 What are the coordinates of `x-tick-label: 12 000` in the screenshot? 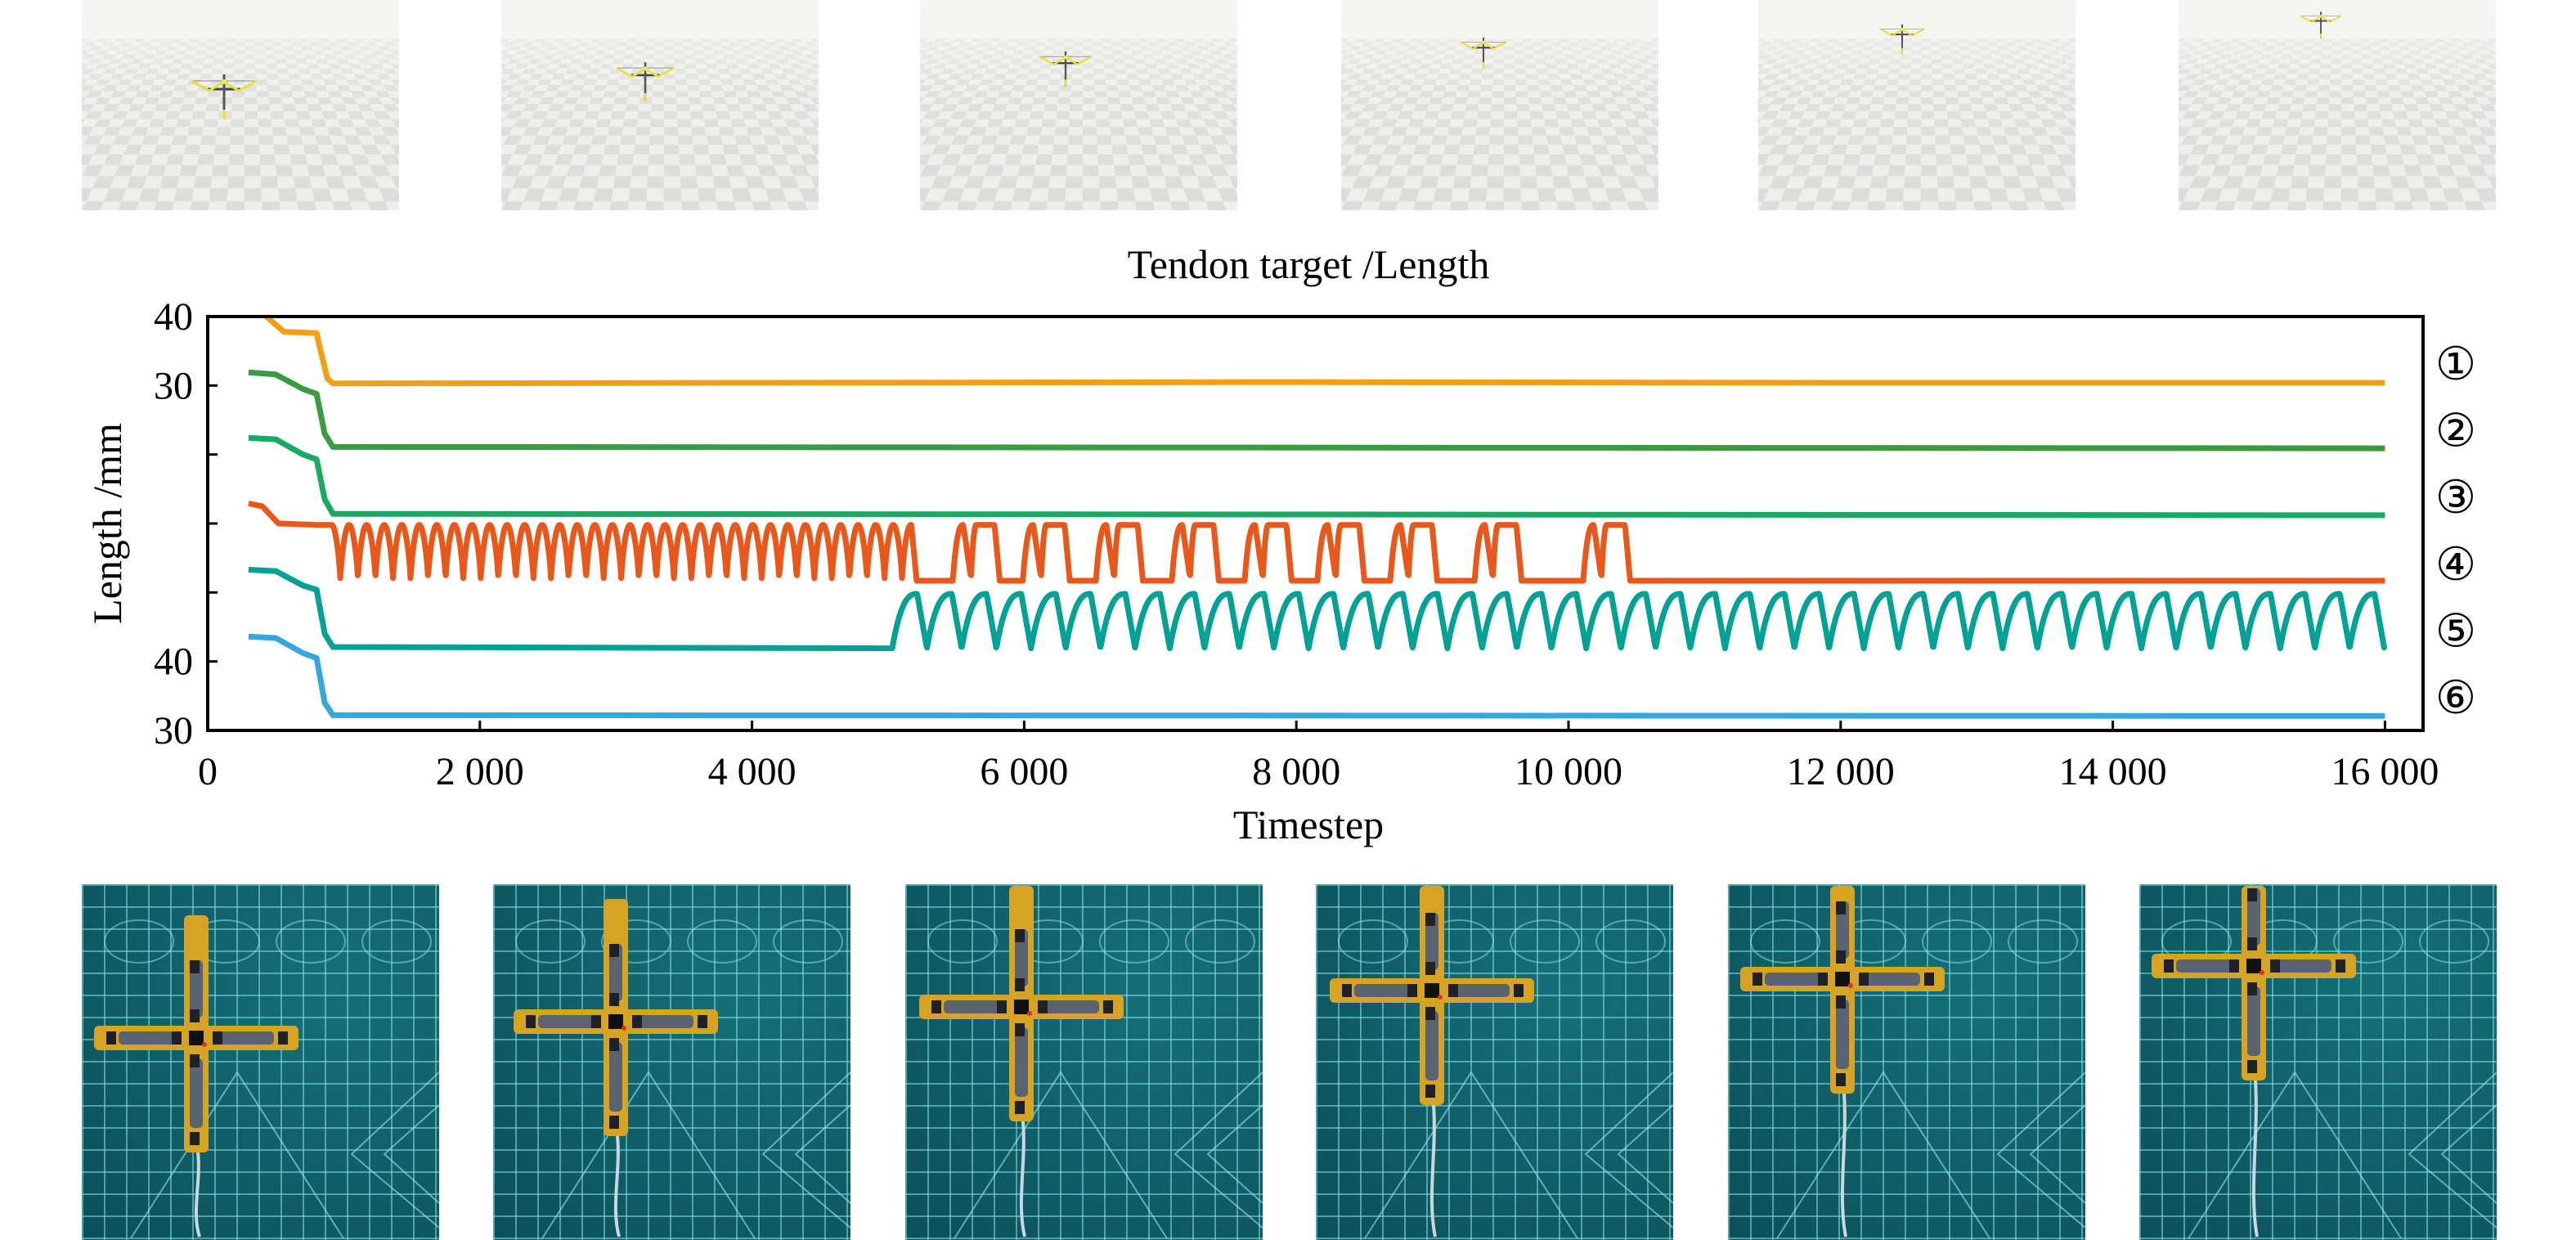 It's located at (1841, 771).